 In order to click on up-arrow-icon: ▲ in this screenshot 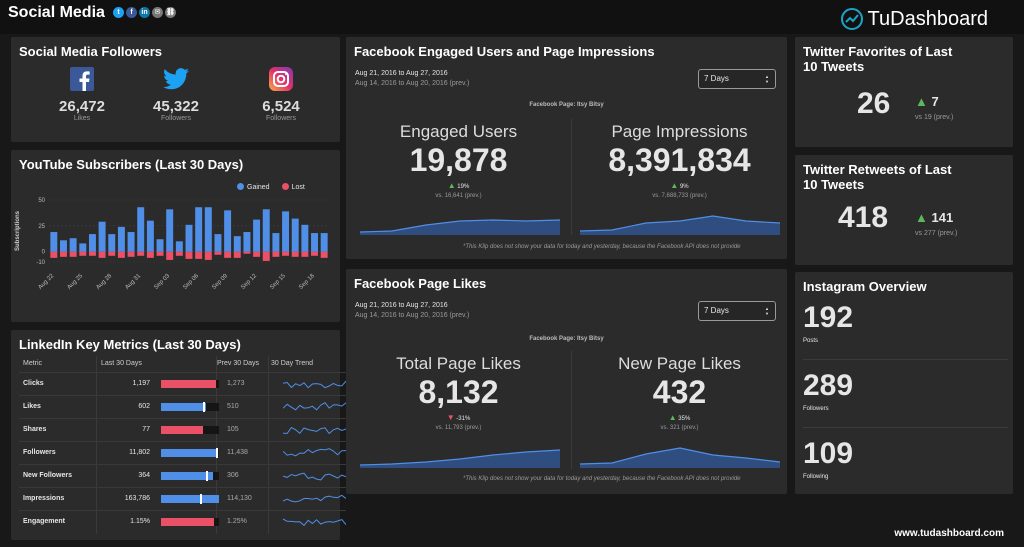, I will do `click(672, 417)`.